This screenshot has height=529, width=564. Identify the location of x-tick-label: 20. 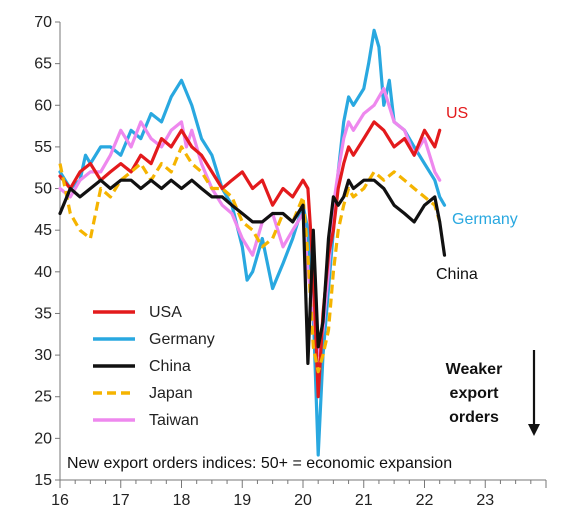
(303, 500).